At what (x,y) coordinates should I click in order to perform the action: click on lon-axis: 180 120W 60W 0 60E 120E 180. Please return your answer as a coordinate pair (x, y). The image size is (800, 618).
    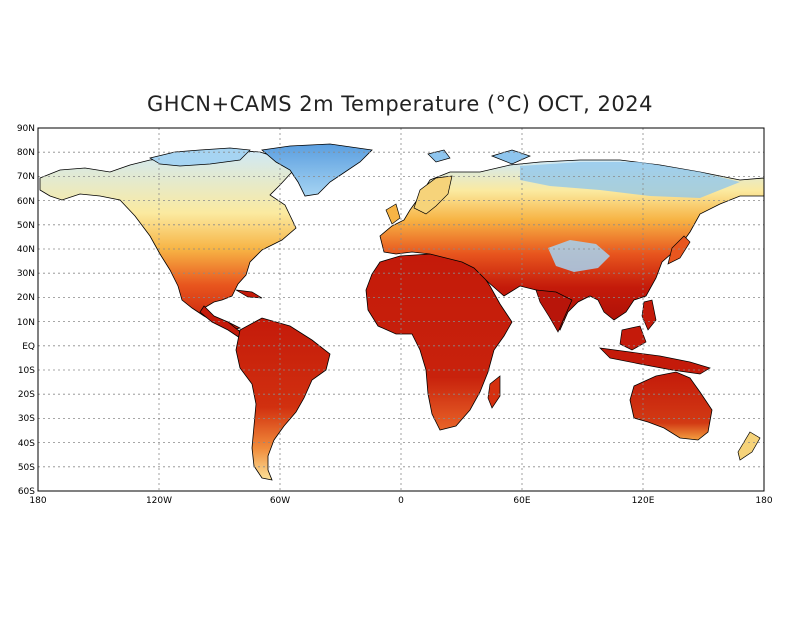
    Looking at the image, I should click on (400, 501).